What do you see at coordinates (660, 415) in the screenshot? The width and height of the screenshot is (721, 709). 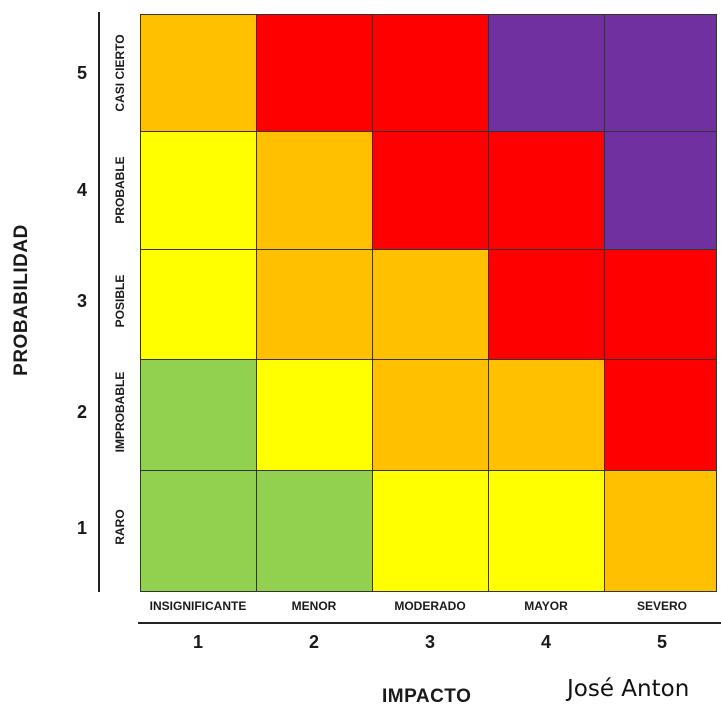 I see `cell-p2-i5` at bounding box center [660, 415].